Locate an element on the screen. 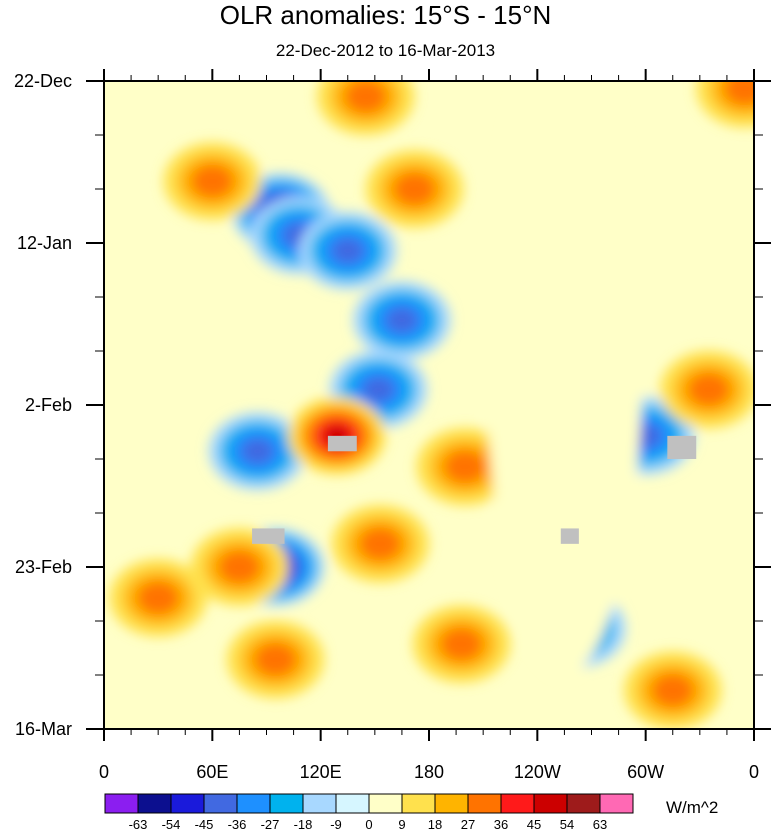 The width and height of the screenshot is (771, 830). colorbar-label: -36 is located at coordinates (237, 823).